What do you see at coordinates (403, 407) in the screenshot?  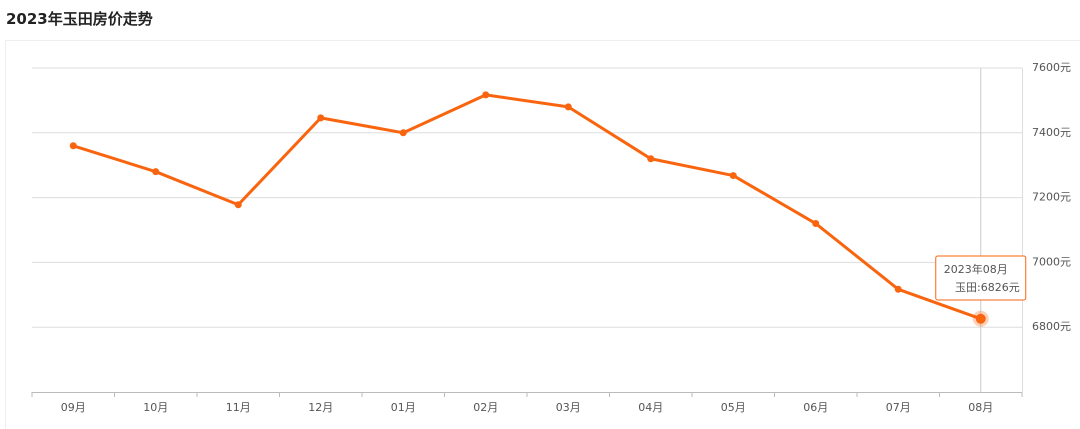 I see `x-tick-label: 01月` at bounding box center [403, 407].